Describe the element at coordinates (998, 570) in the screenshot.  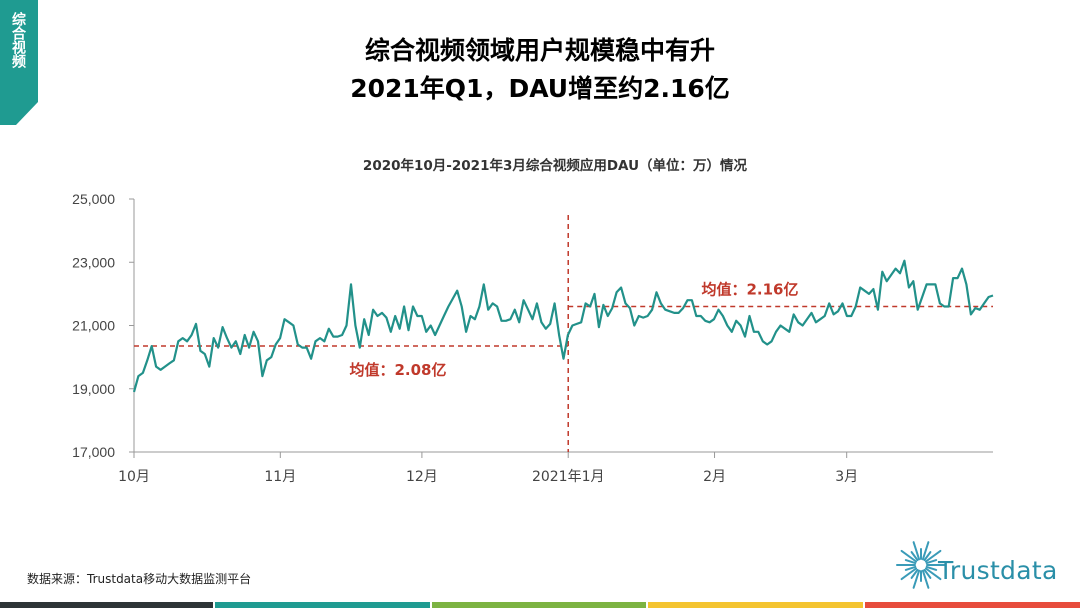
I see `brand-name: Trustdata` at that location.